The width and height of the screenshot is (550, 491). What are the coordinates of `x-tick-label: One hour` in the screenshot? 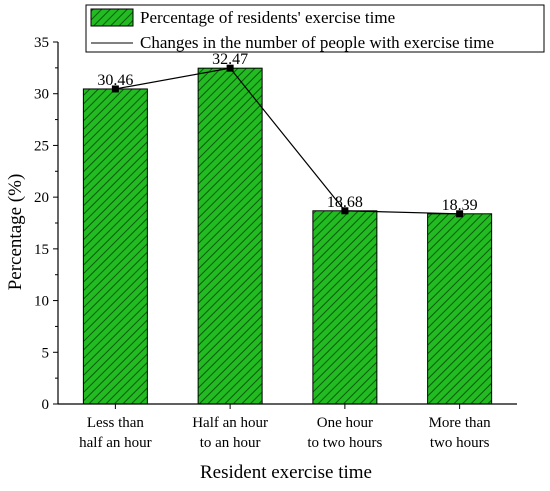 It's located at (345, 423).